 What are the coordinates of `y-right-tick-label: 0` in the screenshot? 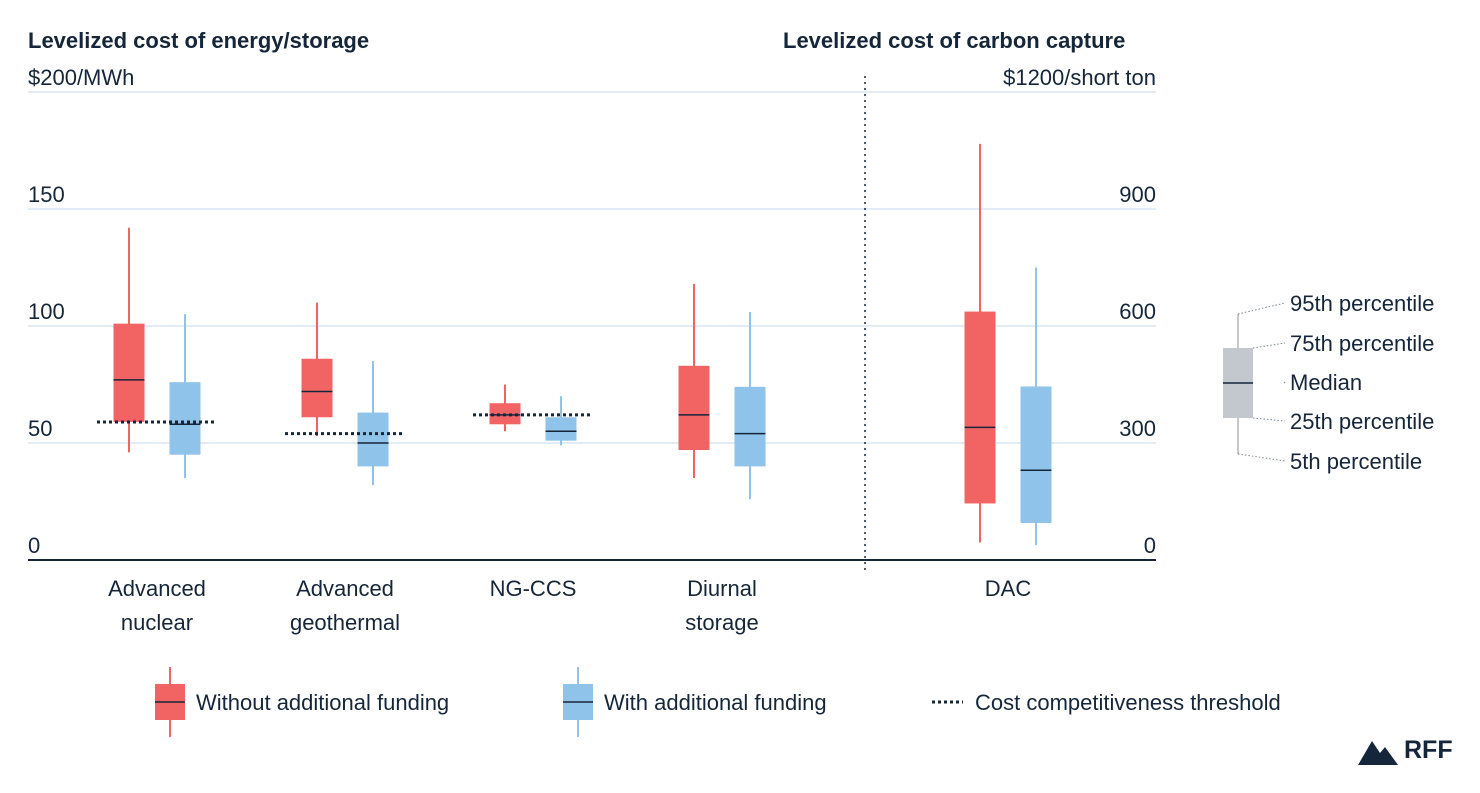 It's located at (1150, 545).